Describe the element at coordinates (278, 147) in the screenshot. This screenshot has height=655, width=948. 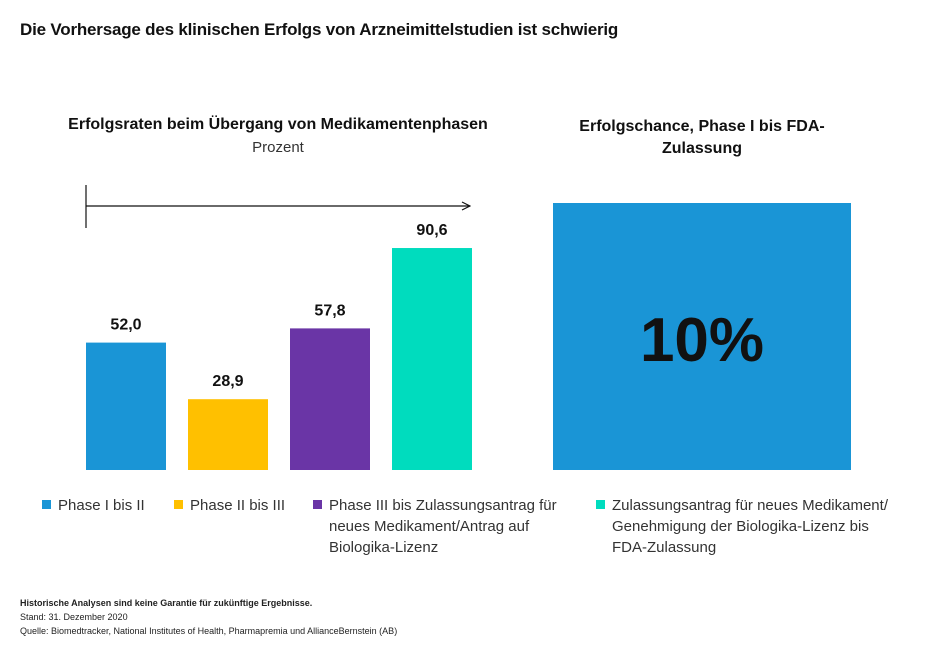
I see `bar-chart-subtitle: Prozent` at that location.